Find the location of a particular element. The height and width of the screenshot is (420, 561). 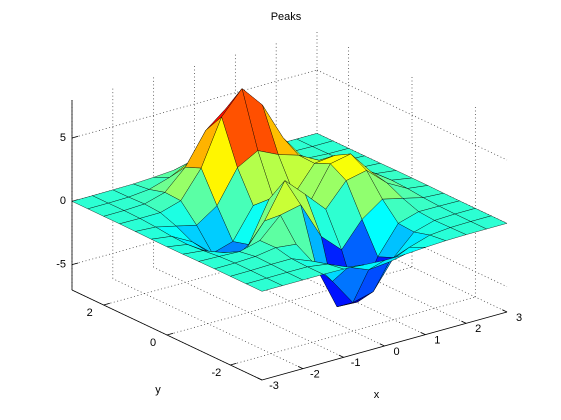

x-tick-label: 1 is located at coordinates (437, 341).